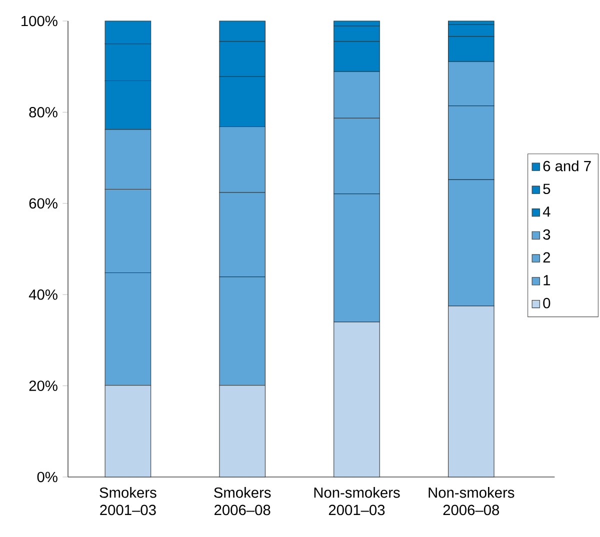  Describe the element at coordinates (43, 385) in the screenshot. I see `y-tick-label: 20%` at that location.